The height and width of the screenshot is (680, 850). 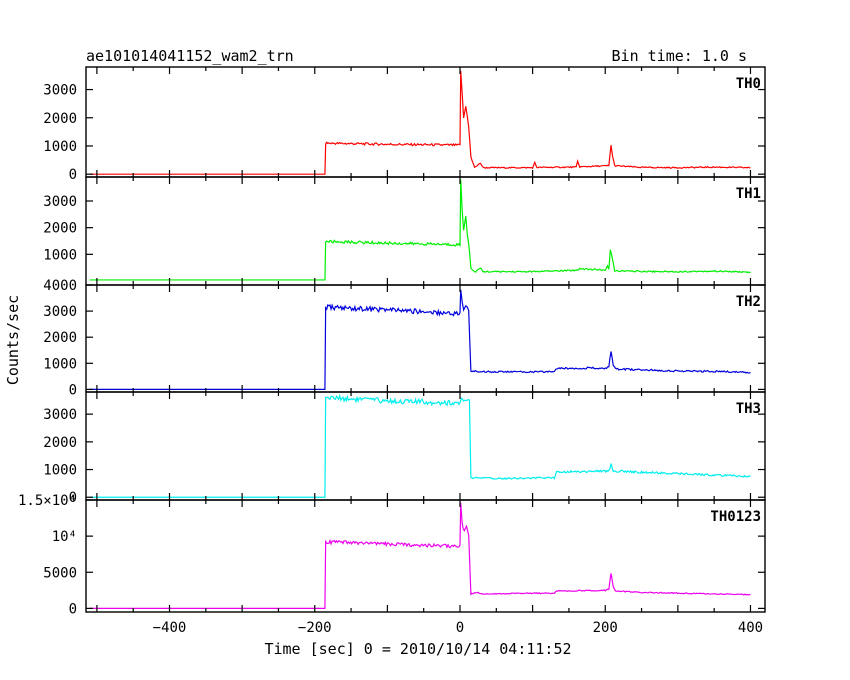 What do you see at coordinates (64, 537) in the screenshot?
I see `y-tick-label: 10⁴` at bounding box center [64, 537].